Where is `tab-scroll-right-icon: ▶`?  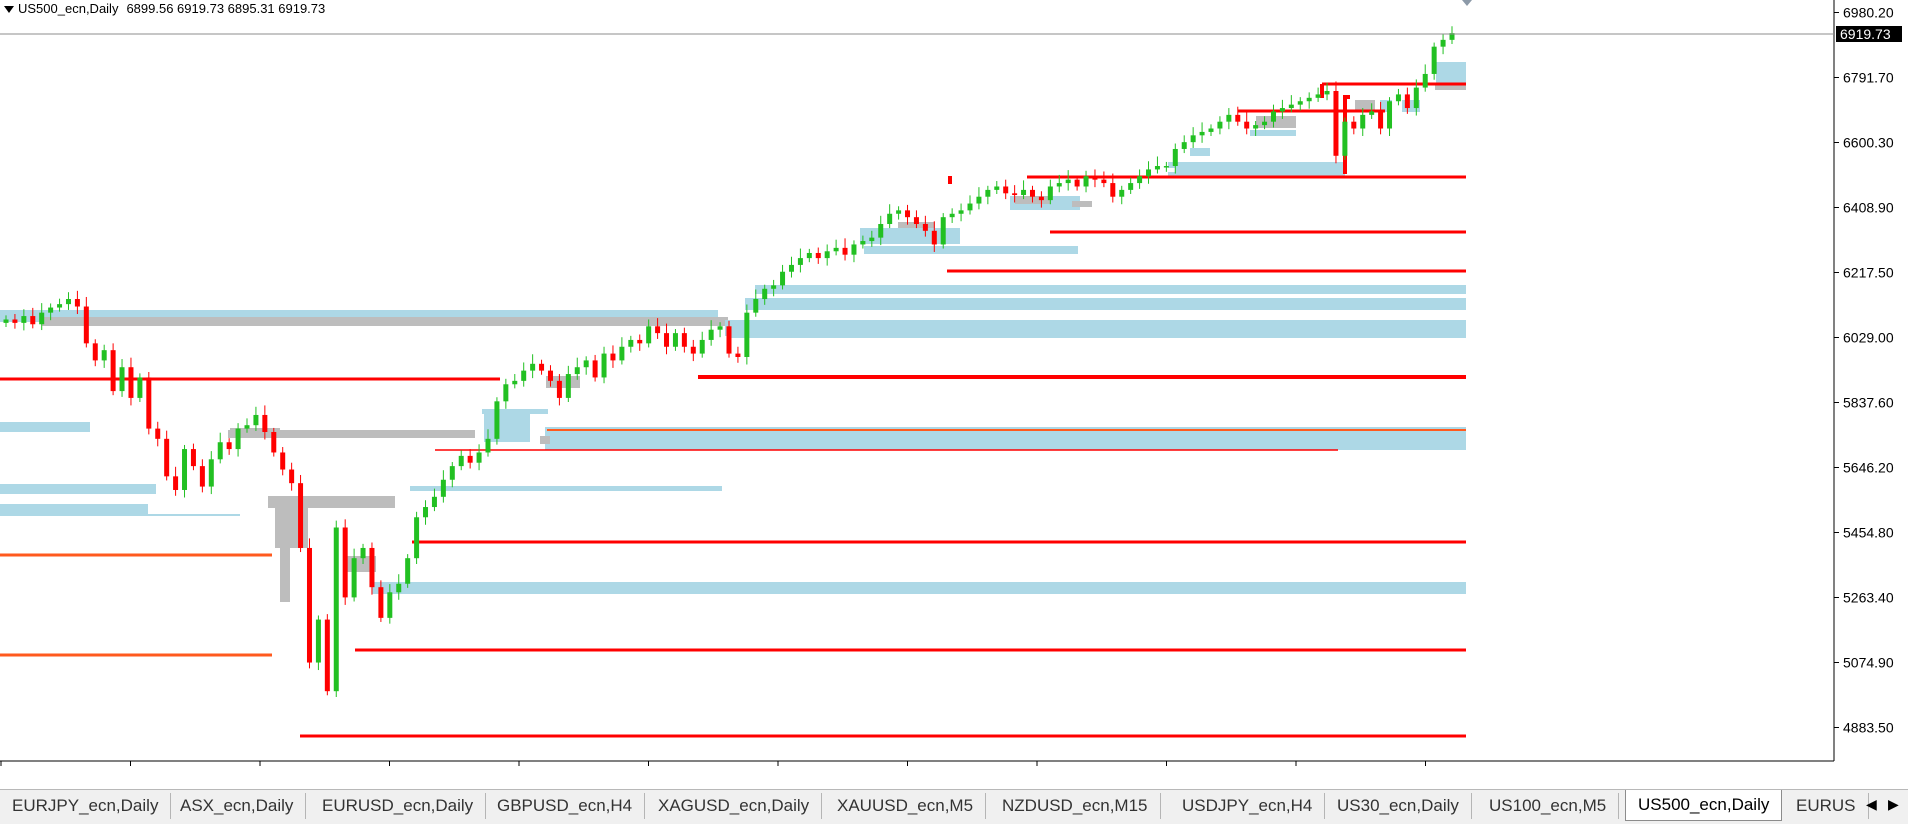
tab-scroll-right-icon: ▶ is located at coordinates (1893, 804).